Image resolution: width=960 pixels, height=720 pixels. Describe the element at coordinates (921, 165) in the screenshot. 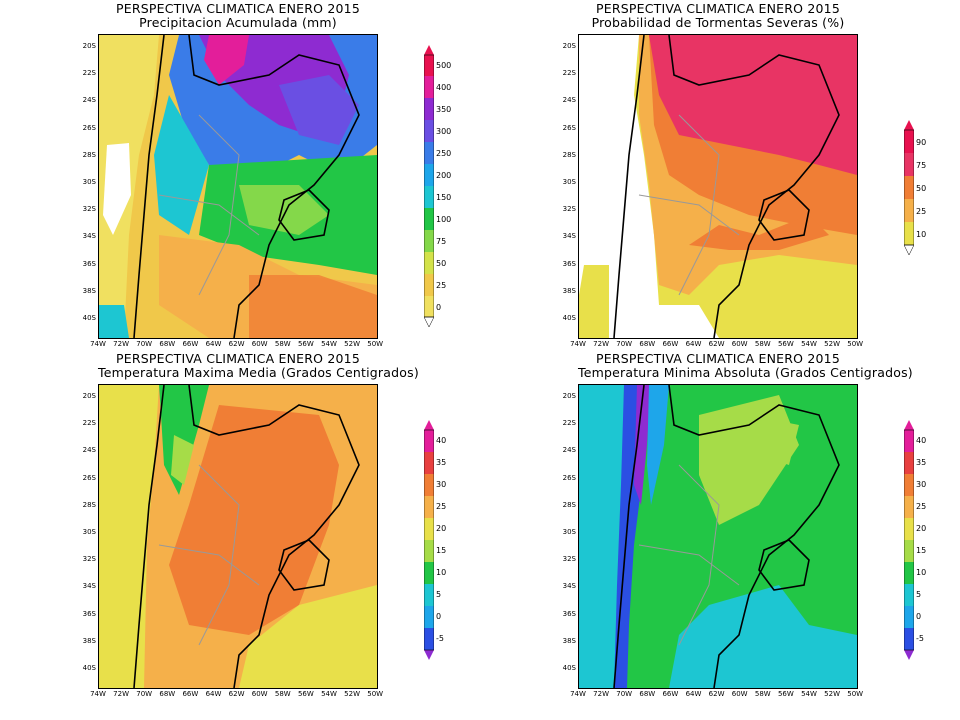

I see `colorbar-label: 75` at that location.